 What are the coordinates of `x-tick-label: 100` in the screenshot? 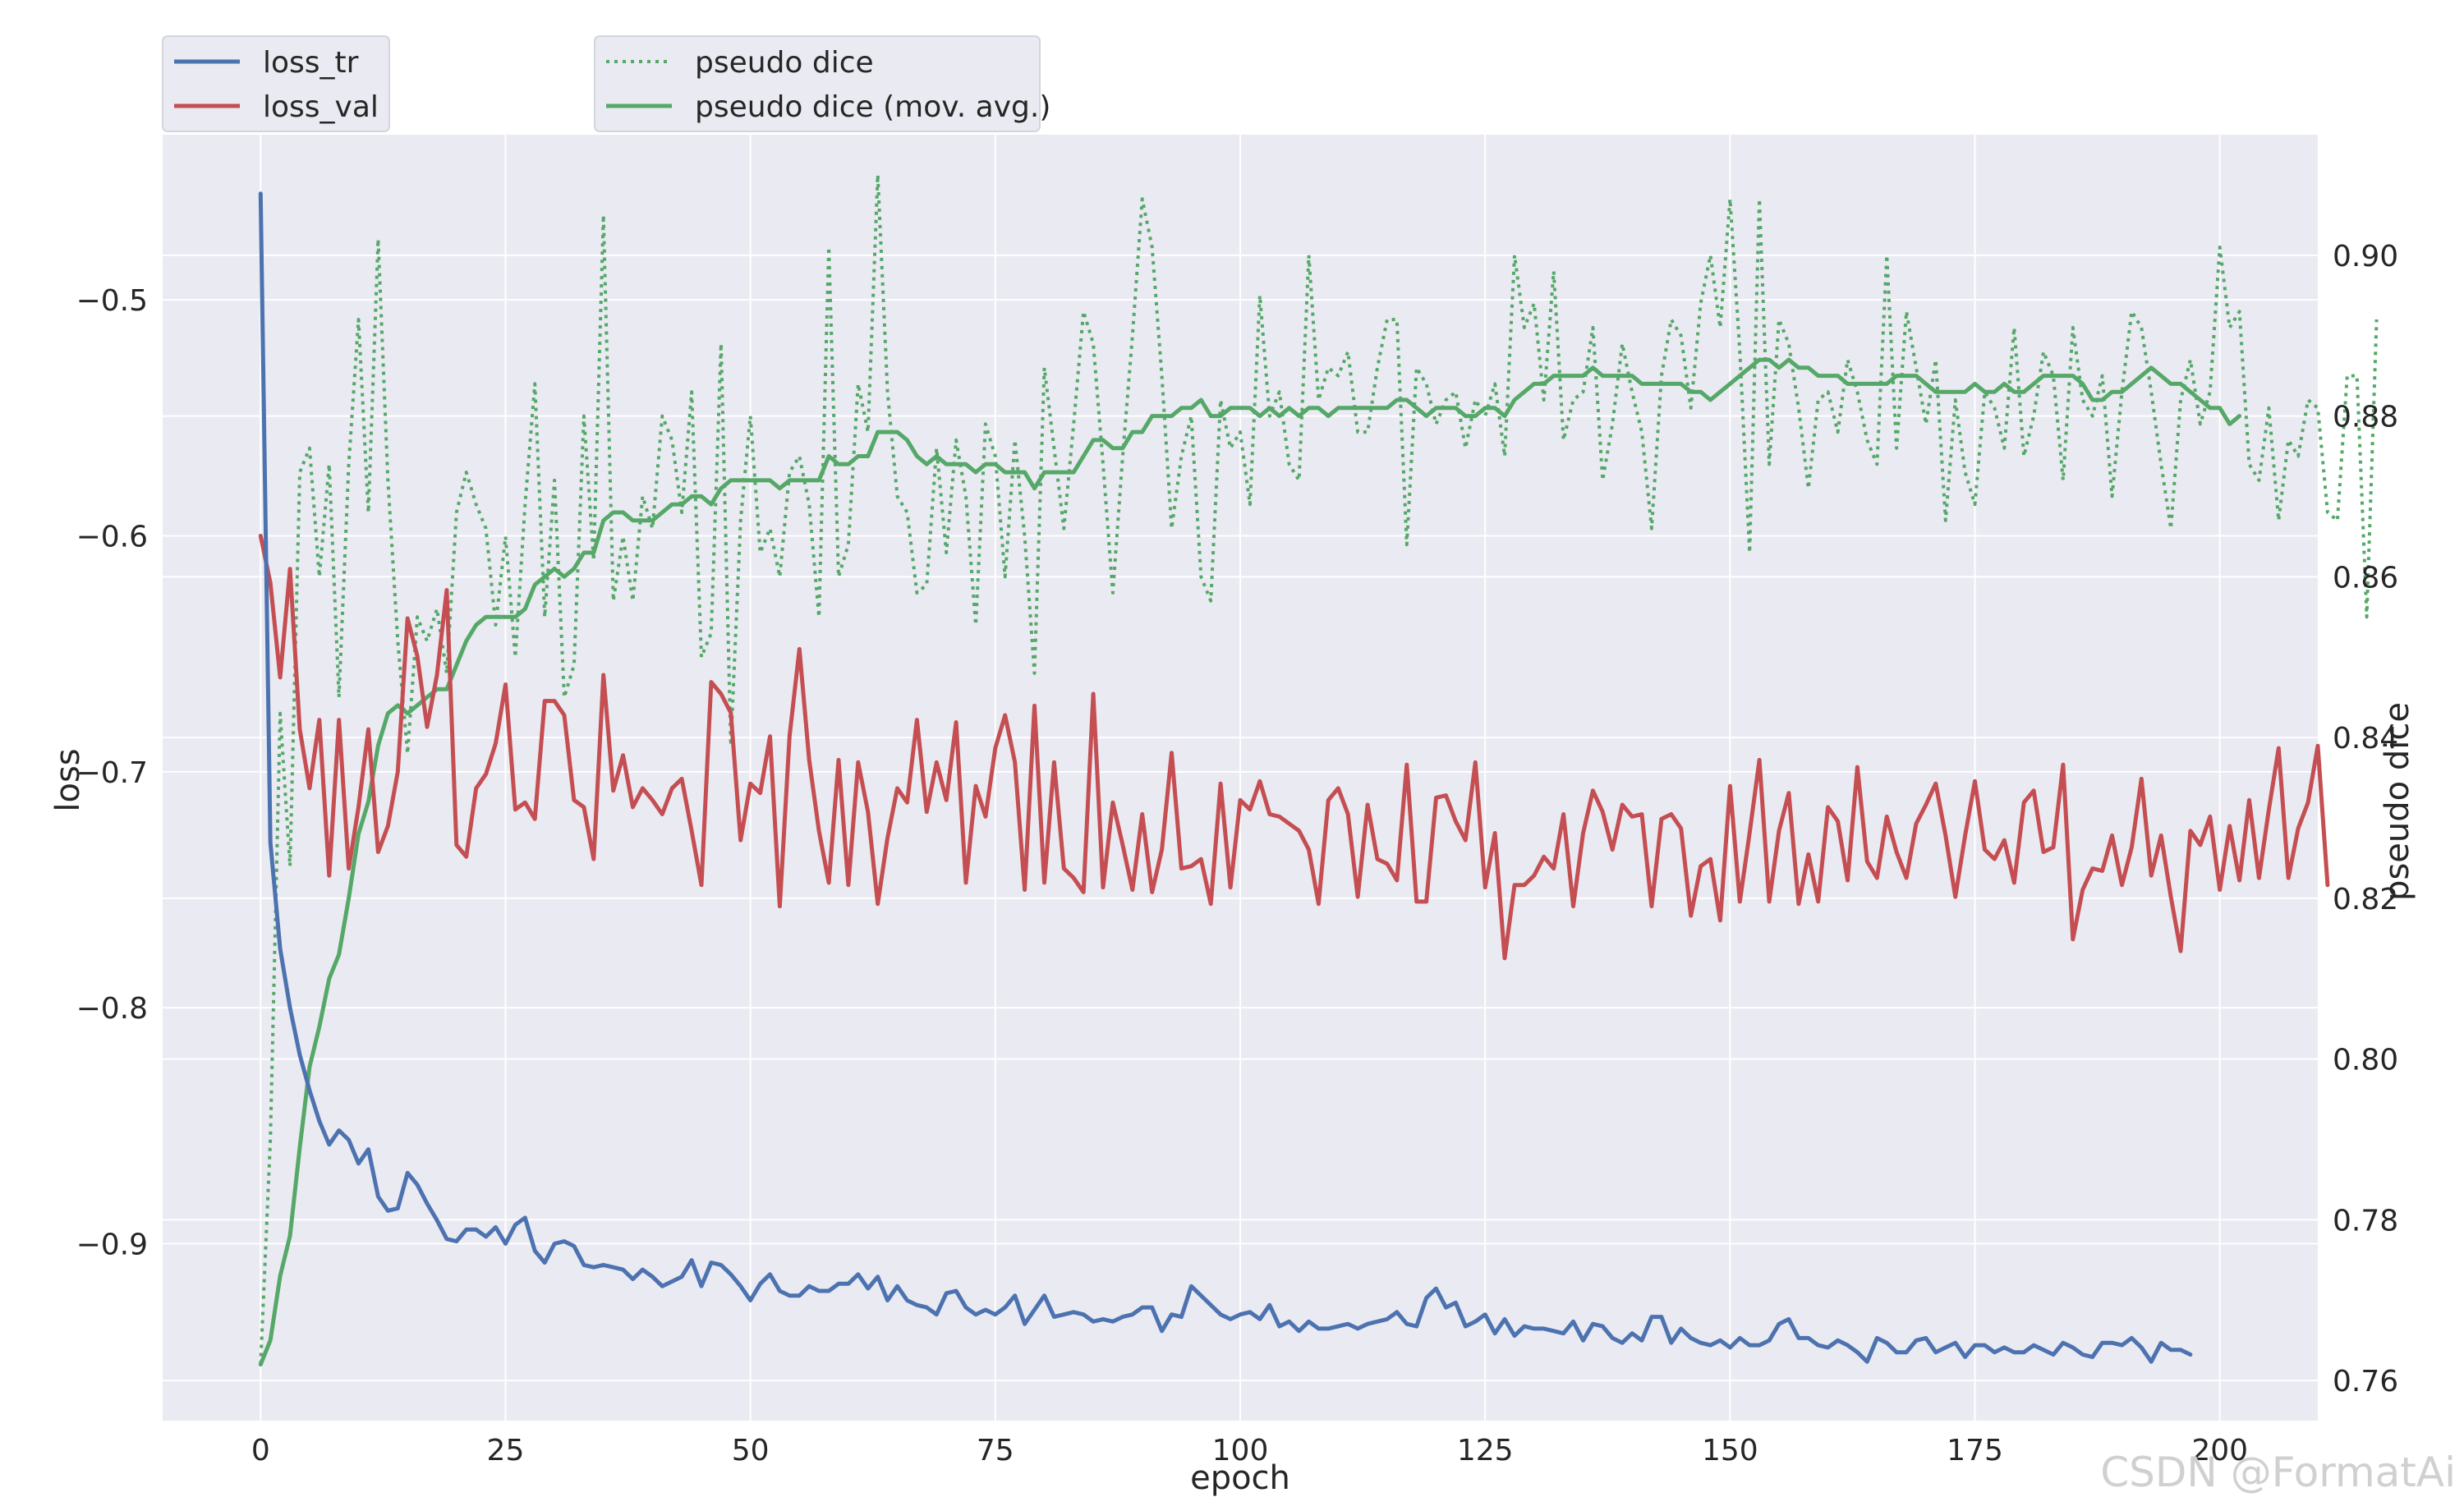 It's located at (1240, 1450).